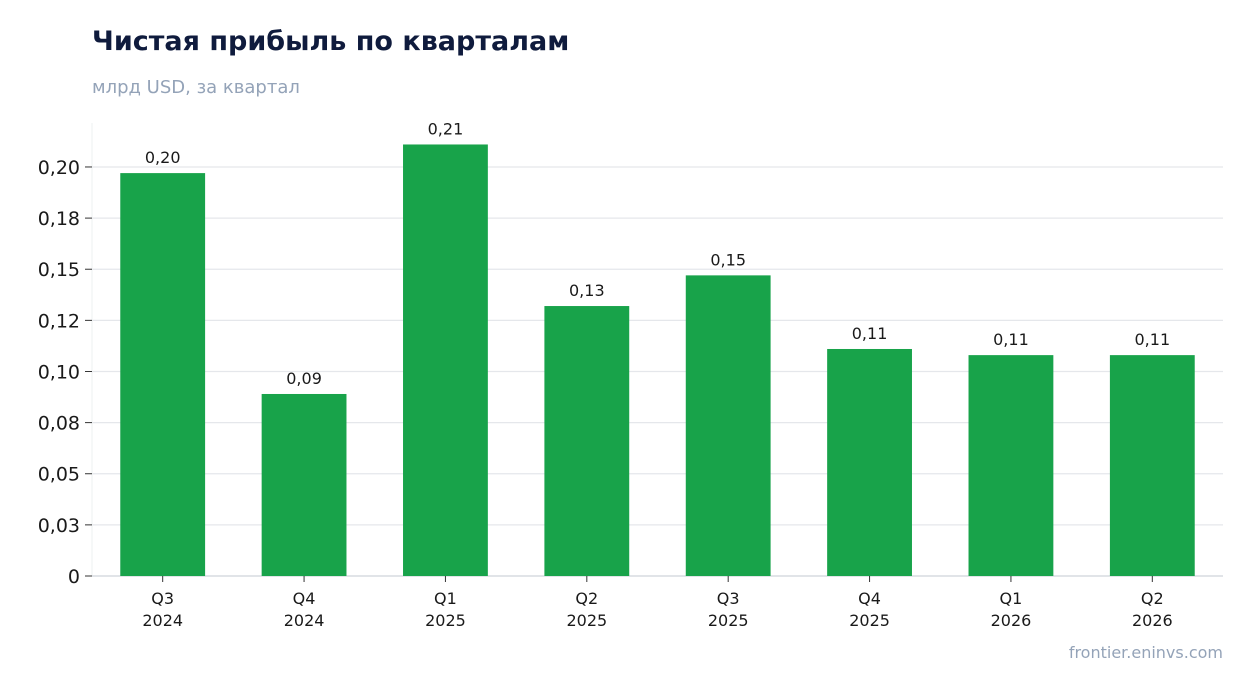 The width and height of the screenshot is (1254, 693). I want to click on data-label: 0,13, so click(587, 290).